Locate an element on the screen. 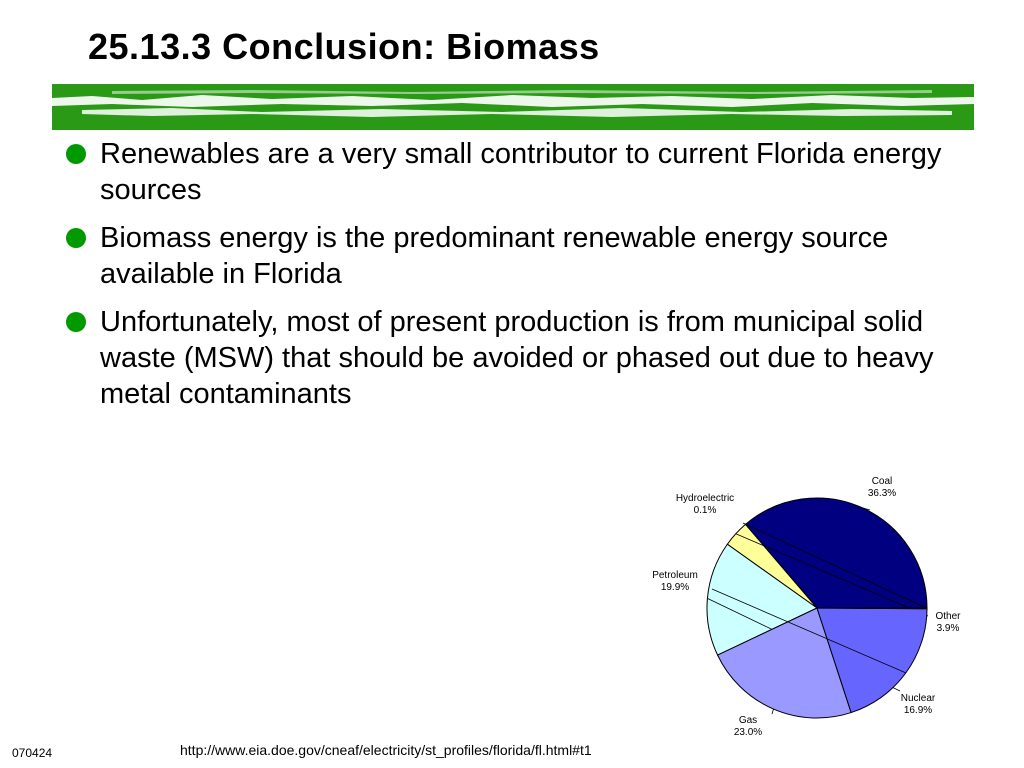  slice-value-nuclear: 16.9% is located at coordinates (918, 710).